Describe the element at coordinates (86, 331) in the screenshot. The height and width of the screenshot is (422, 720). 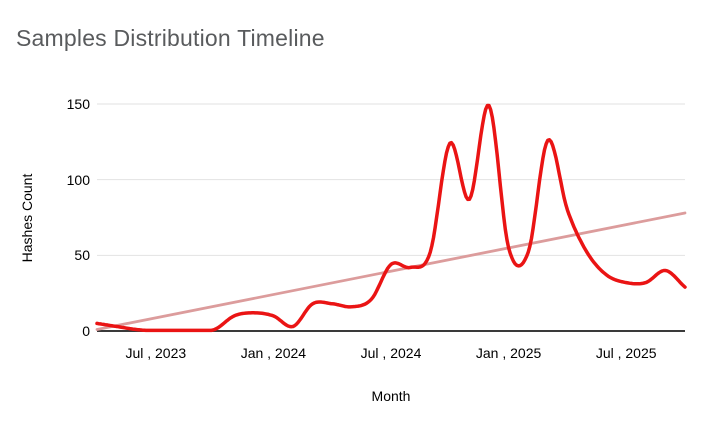
I see `y-tick-label: 0` at that location.